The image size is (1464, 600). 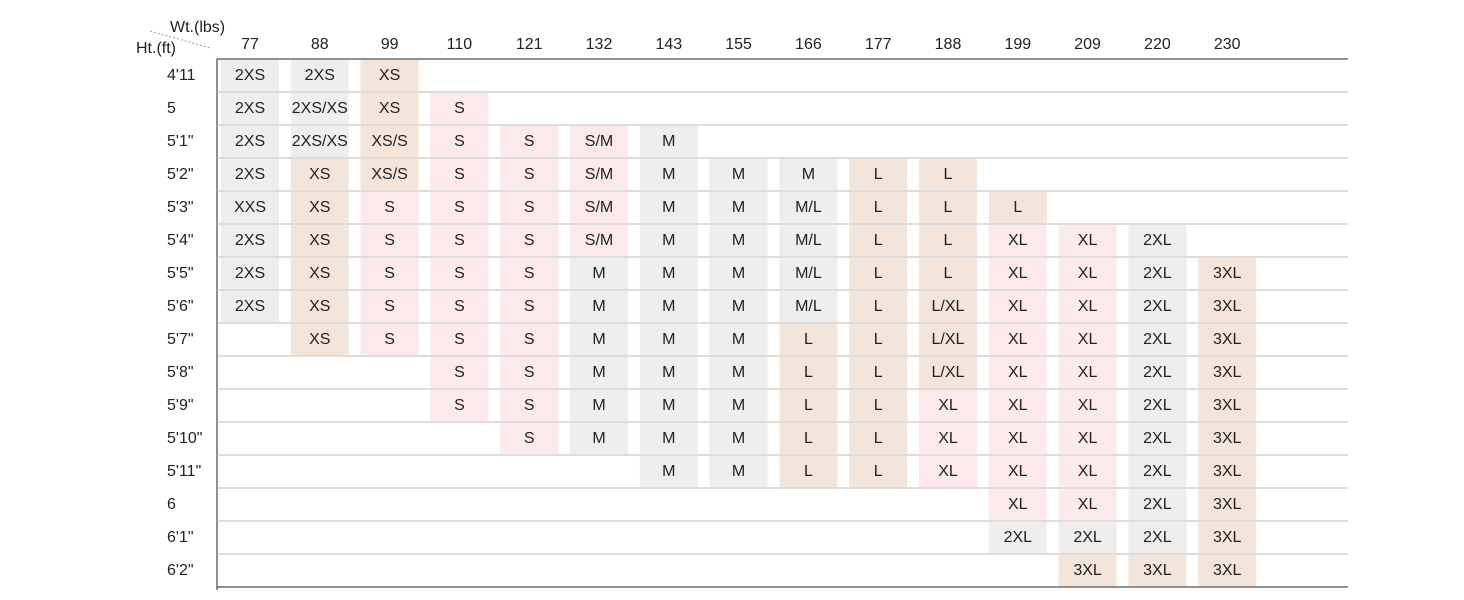 What do you see at coordinates (668, 44) in the screenshot?
I see `weight-header: 143` at bounding box center [668, 44].